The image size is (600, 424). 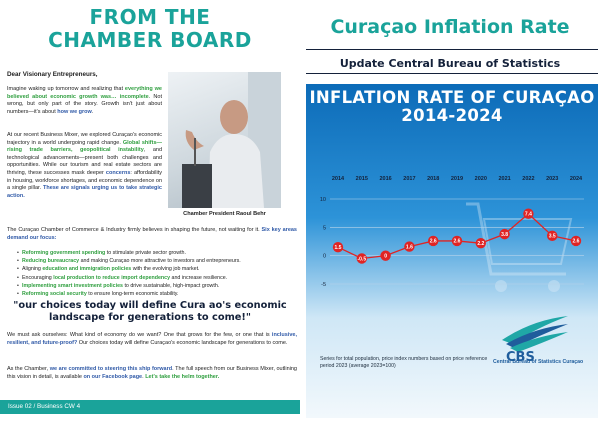 What do you see at coordinates (452, 115) in the screenshot?
I see `chart-title-line-2: 2014-2024` at bounding box center [452, 115].